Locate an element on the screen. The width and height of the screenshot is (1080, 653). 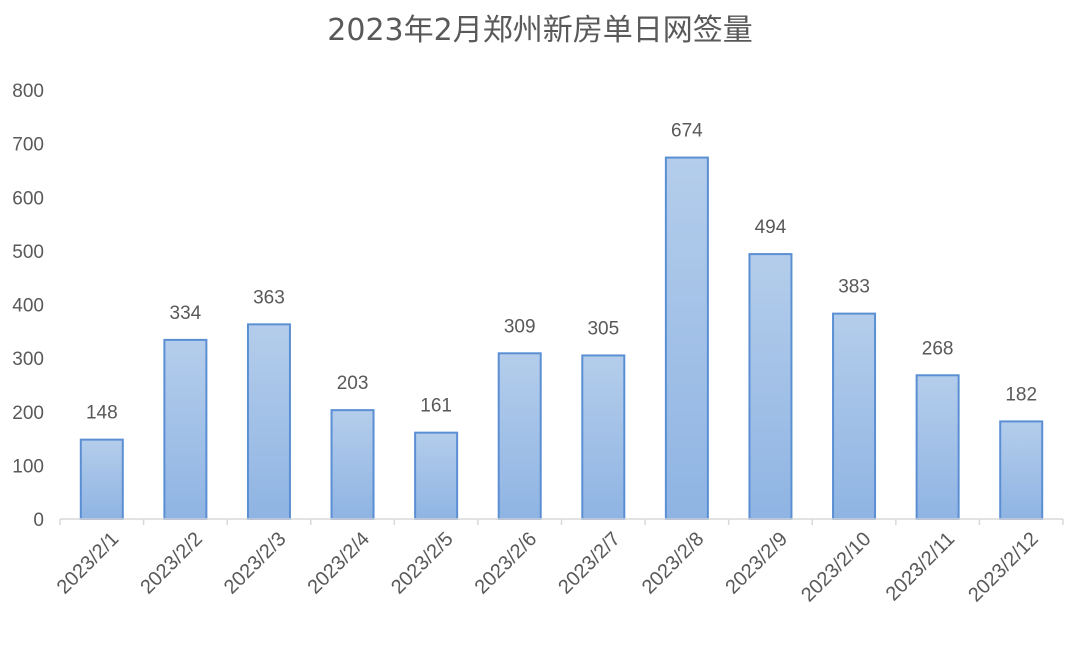
x-tick-label: 2023/2/2 is located at coordinates (171, 563).